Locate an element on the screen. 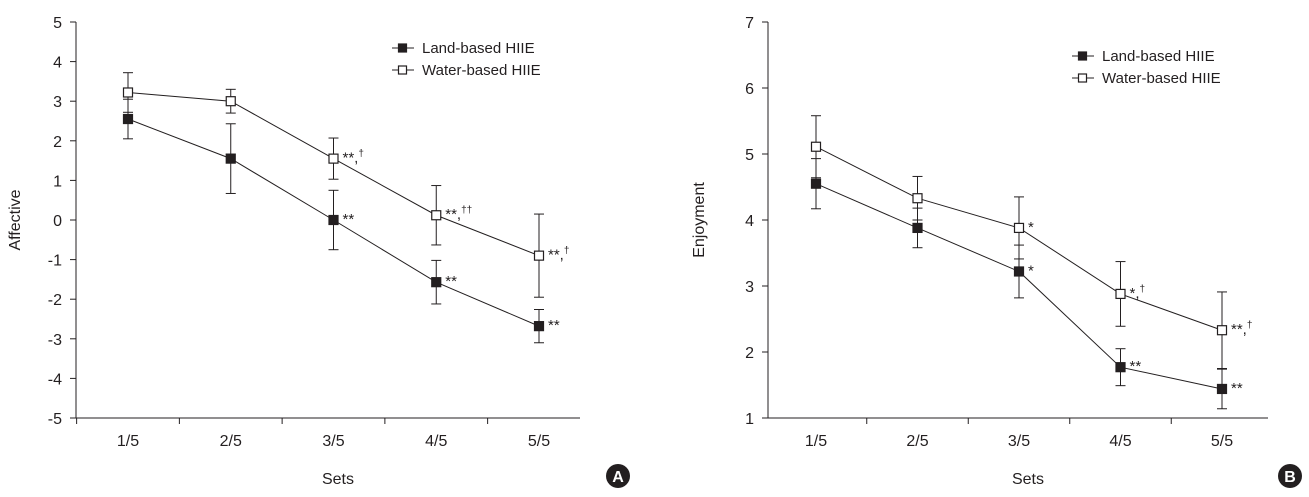 This screenshot has height=497, width=1309. significance-label: **,†† is located at coordinates (458, 214).